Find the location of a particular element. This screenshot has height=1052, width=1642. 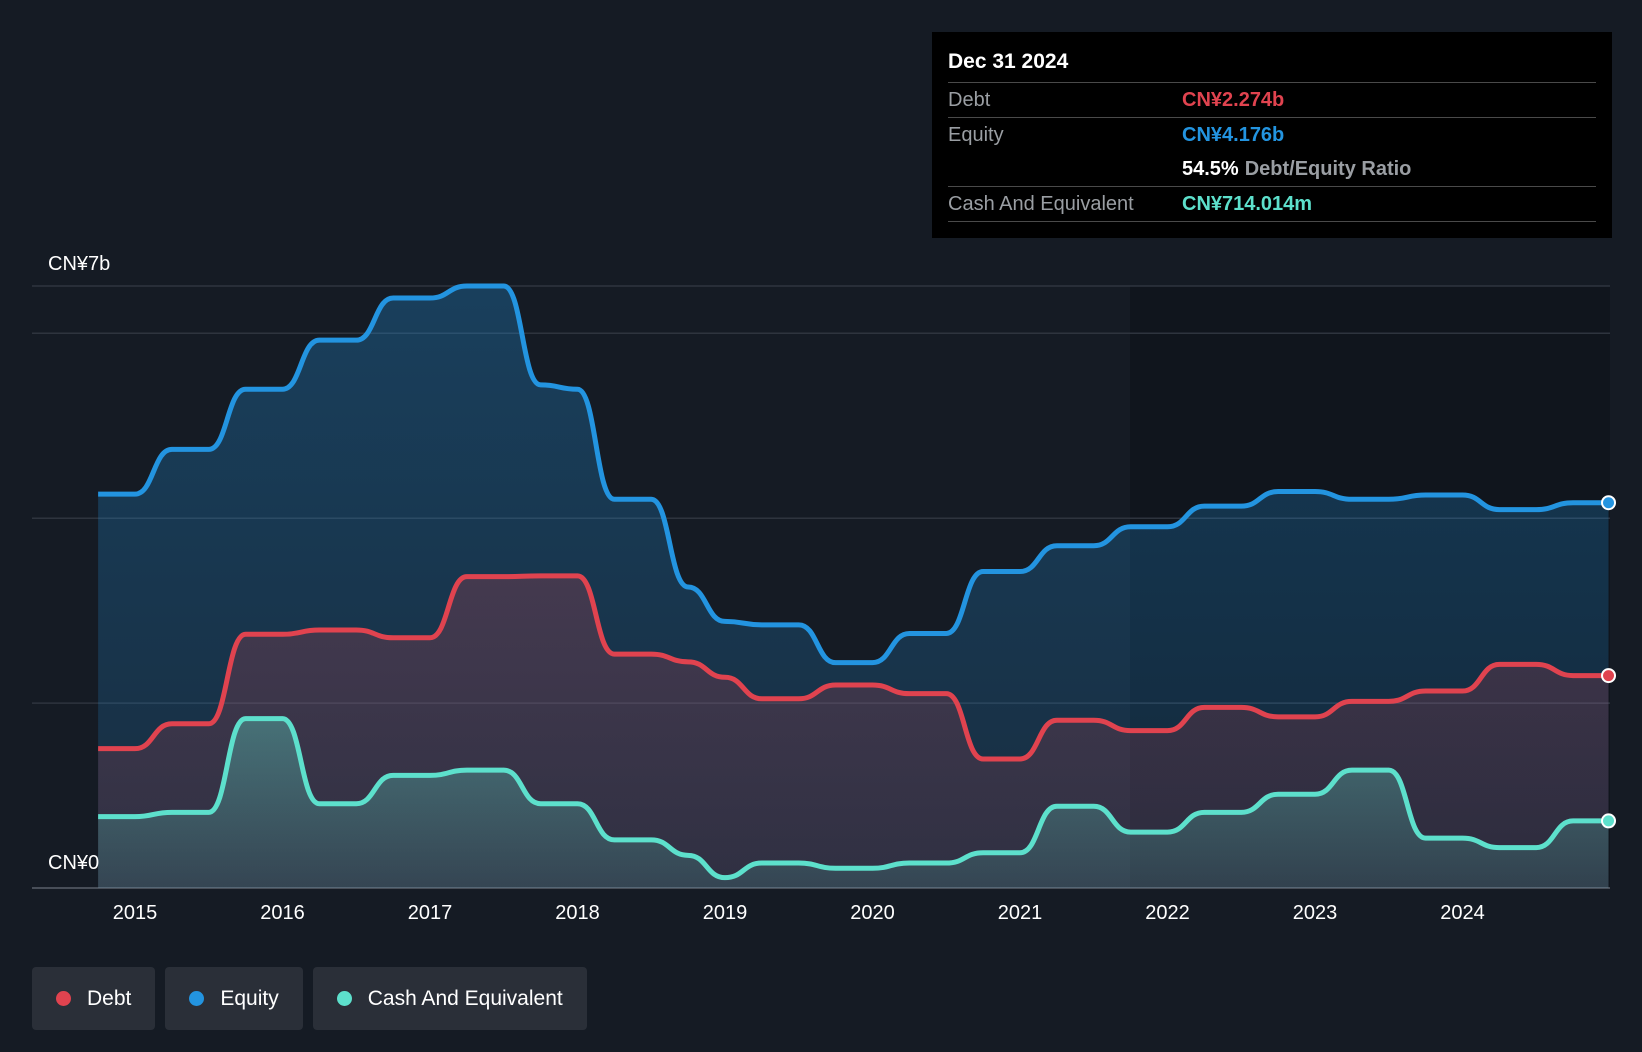

x-tick-label: 2022 is located at coordinates (1167, 913).